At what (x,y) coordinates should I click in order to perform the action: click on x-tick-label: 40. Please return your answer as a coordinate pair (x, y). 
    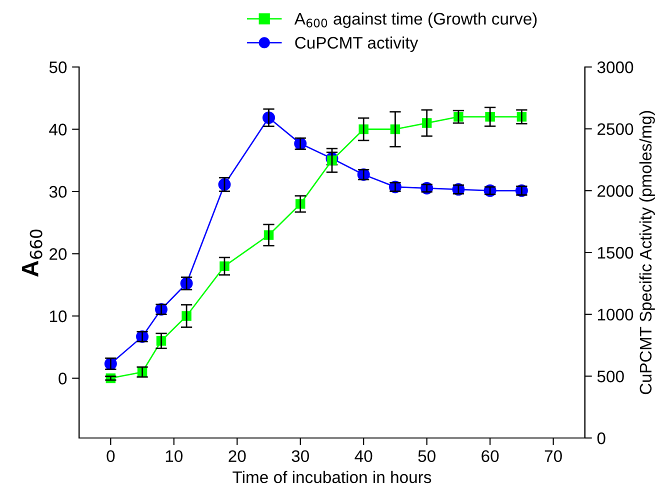
    Looking at the image, I should click on (363, 456).